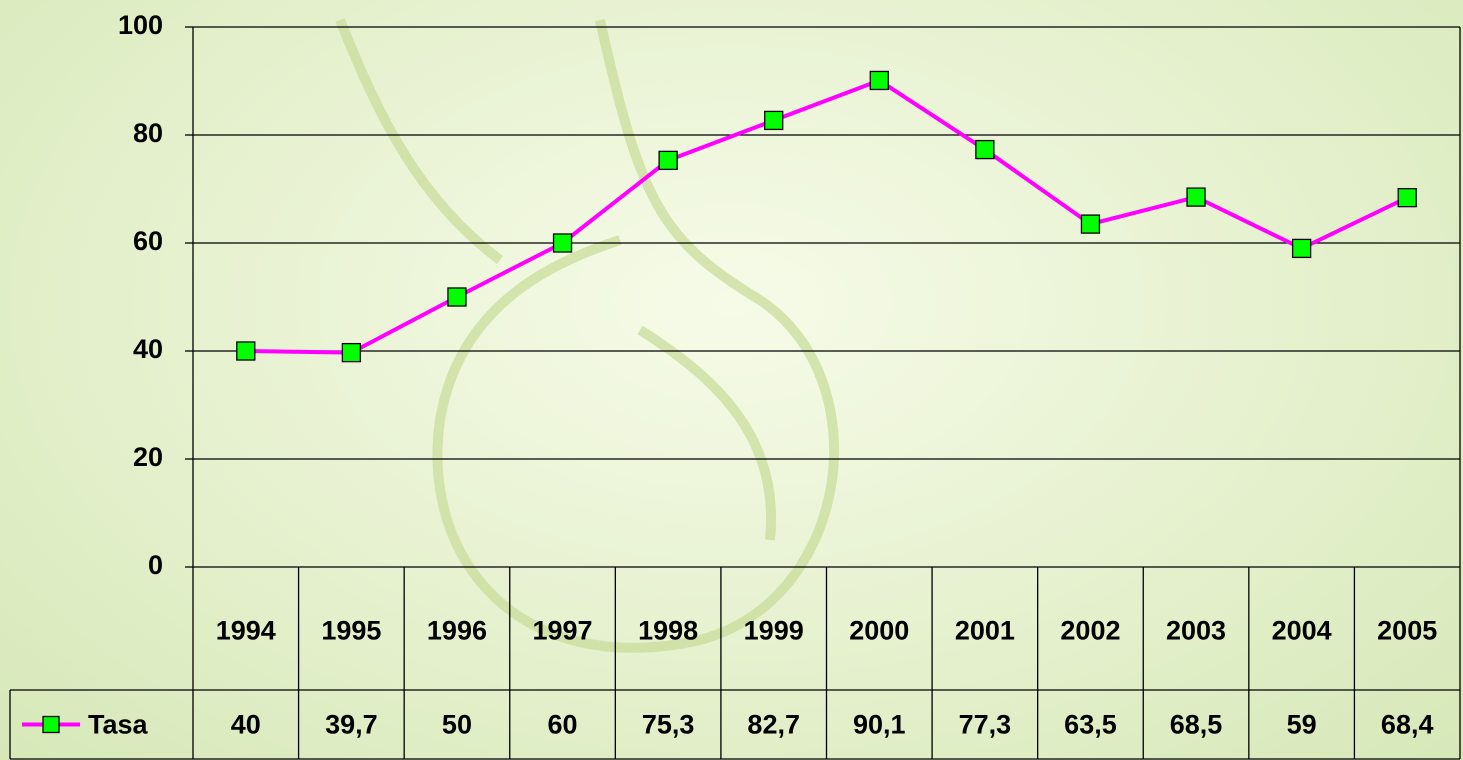  Describe the element at coordinates (1090, 631) in the screenshot. I see `x-tick-label: 2002` at that location.